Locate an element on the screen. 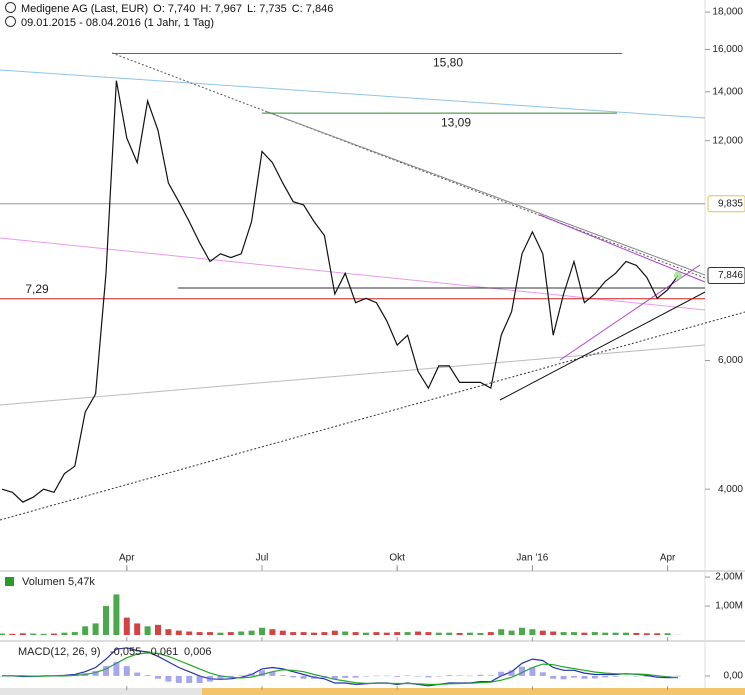  level-label: 15,80 is located at coordinates (448, 63).